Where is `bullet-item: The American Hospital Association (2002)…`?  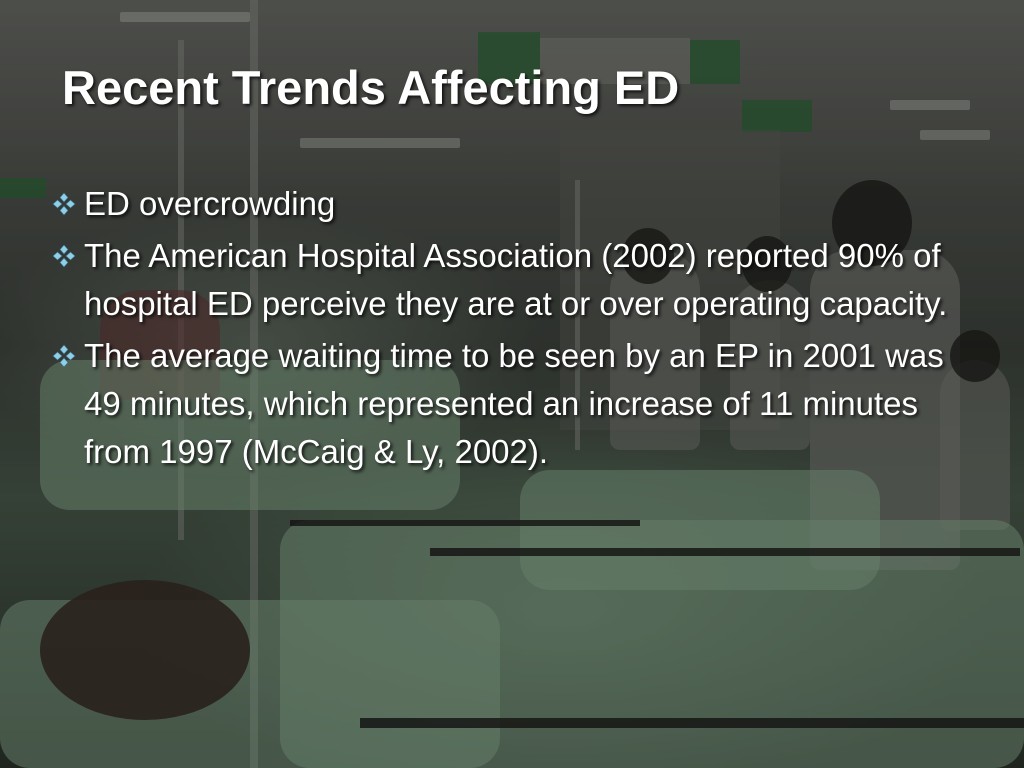
bullet-item: The American Hospital Association (2002)… is located at coordinates (503, 280).